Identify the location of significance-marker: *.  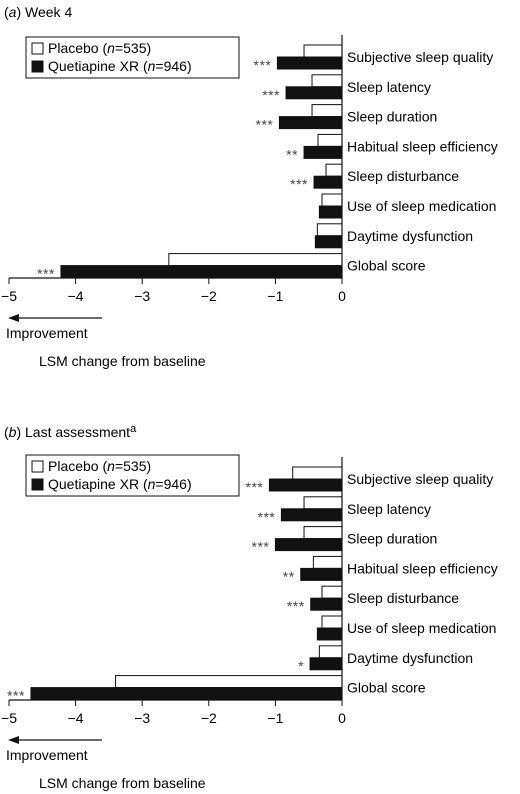
(301, 666).